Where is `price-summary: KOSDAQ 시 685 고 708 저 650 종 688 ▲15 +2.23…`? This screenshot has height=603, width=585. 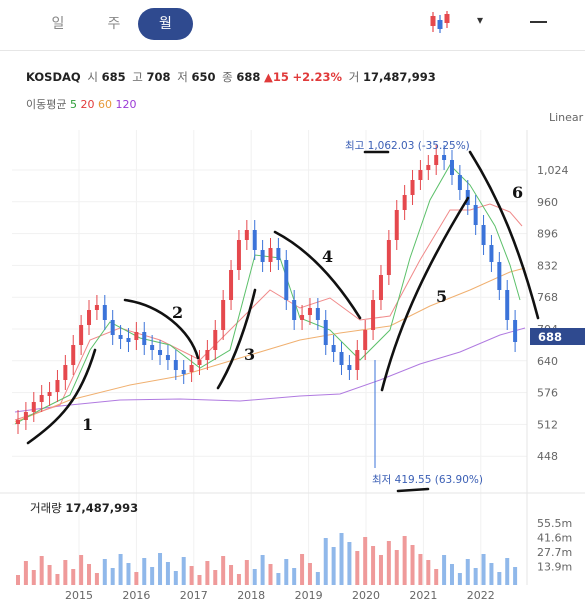 price-summary: KOSDAQ 시 685 고 708 저 650 종 688 ▲15 +2.23… is located at coordinates (231, 77).